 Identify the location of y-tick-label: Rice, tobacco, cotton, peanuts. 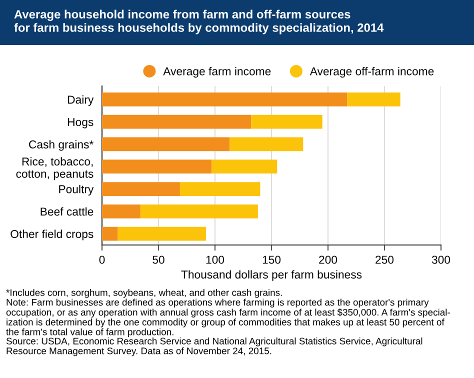
(55, 168).